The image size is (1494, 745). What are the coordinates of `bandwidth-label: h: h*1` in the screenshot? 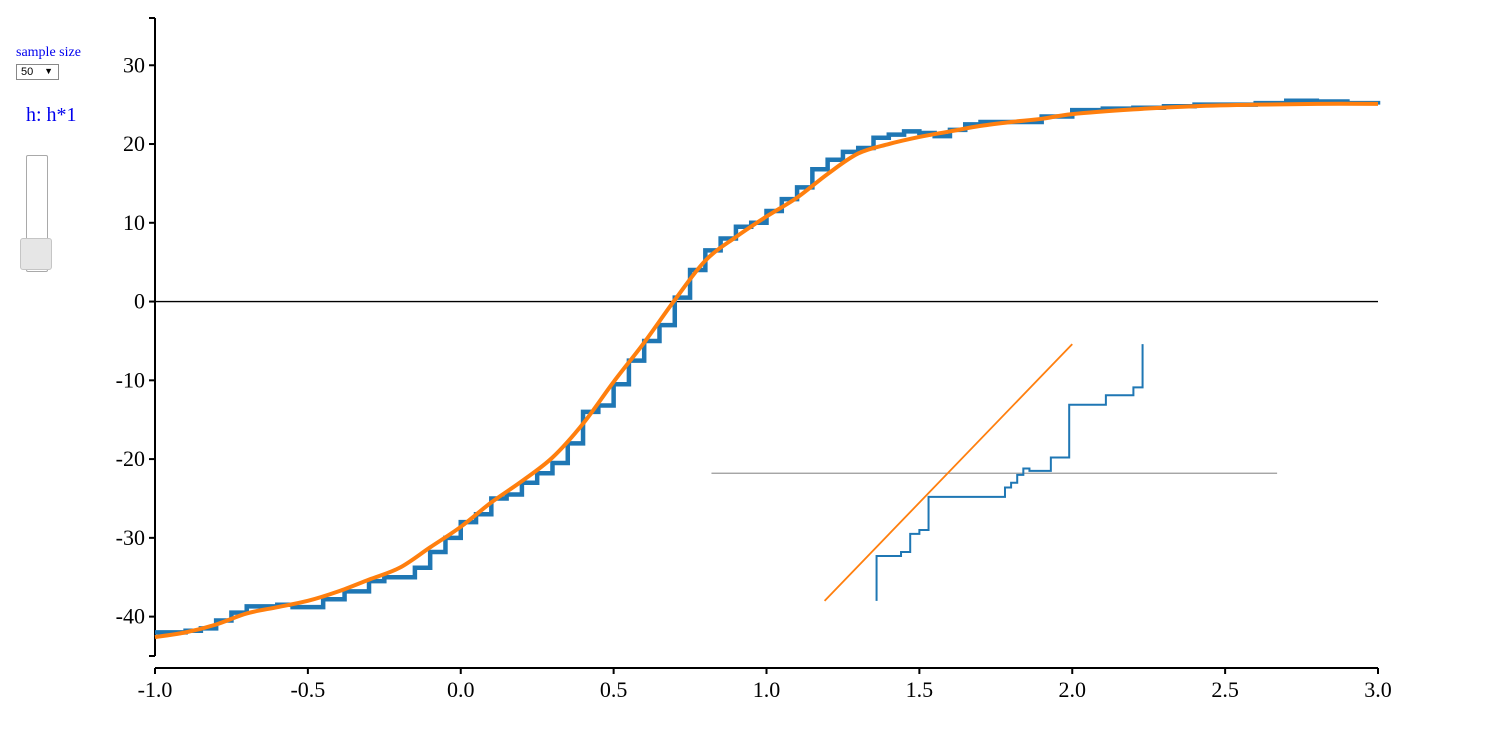 It's located at (51, 115).